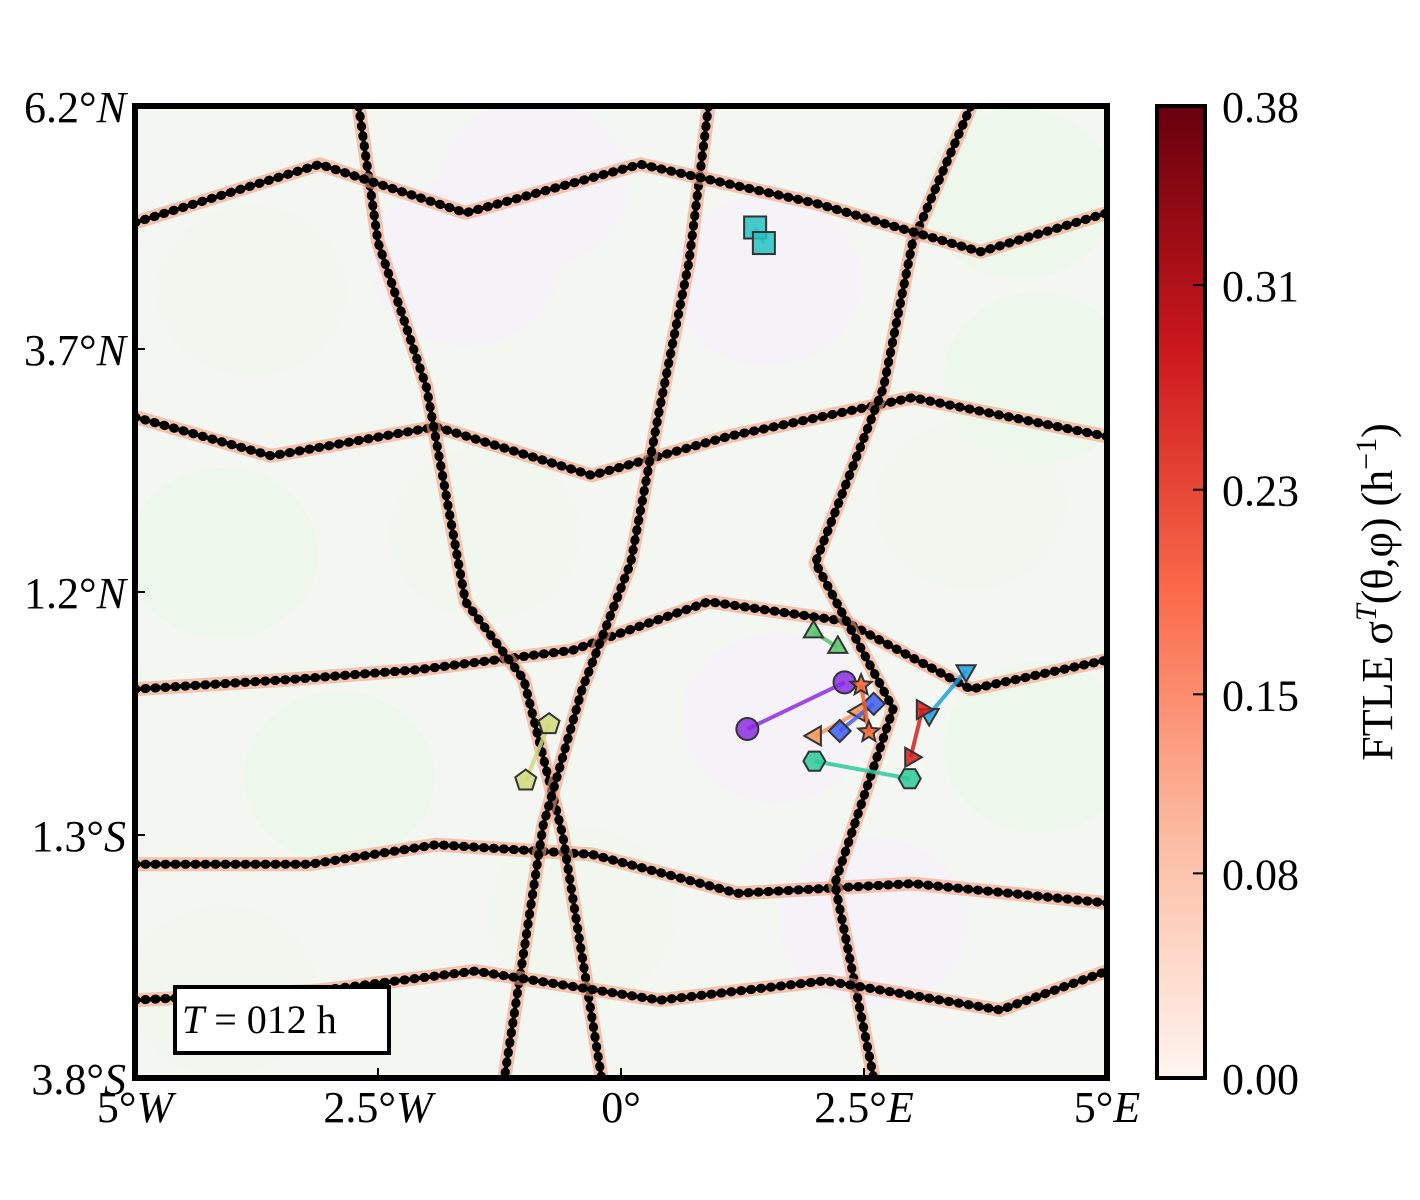 The height and width of the screenshot is (1200, 1420). What do you see at coordinates (270, 1019) in the screenshot?
I see `time-value: = 012 h` at bounding box center [270, 1019].